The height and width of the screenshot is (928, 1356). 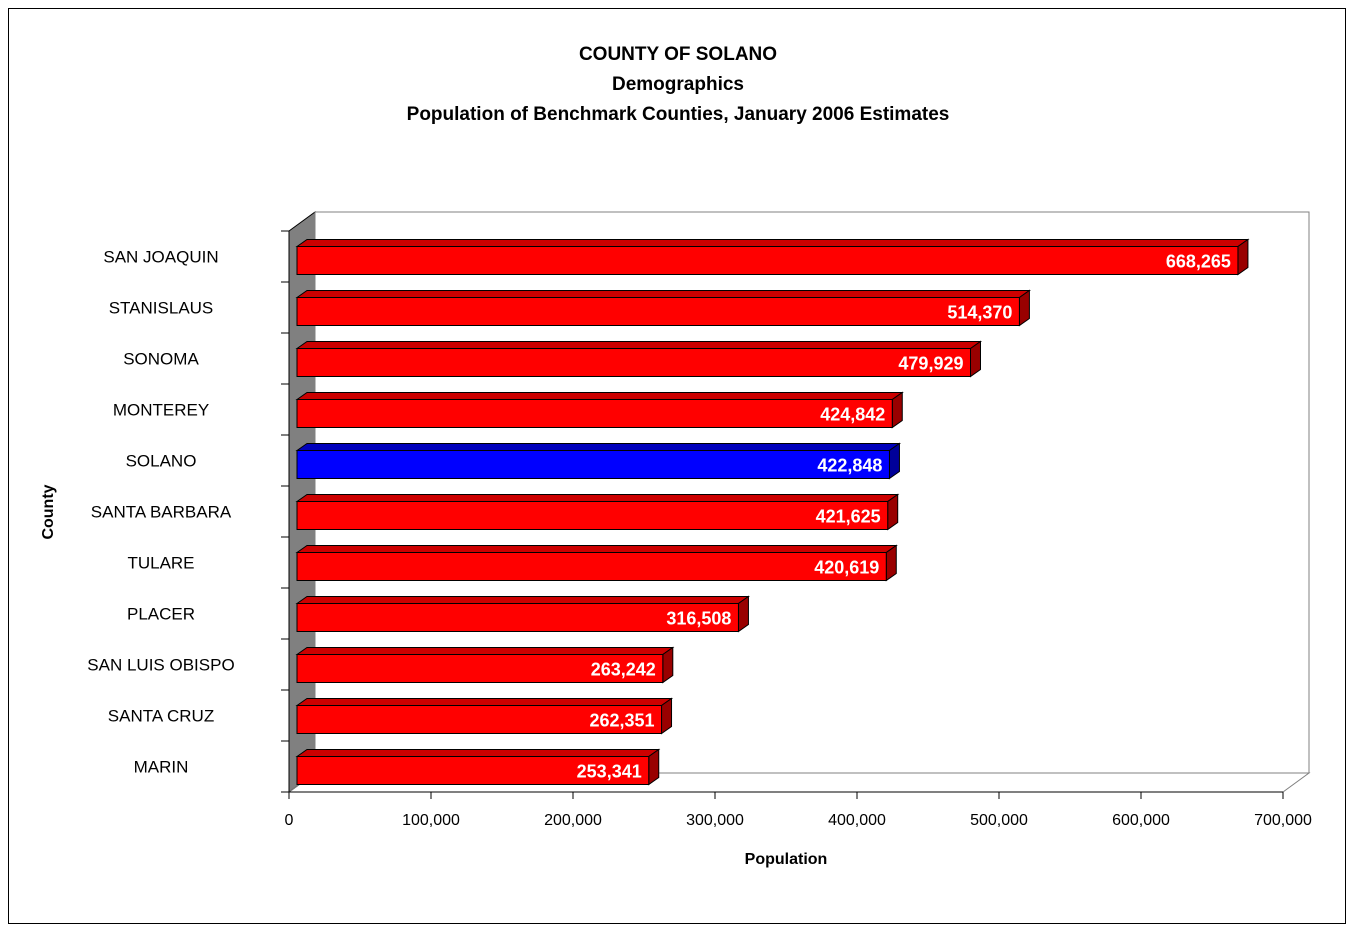 I want to click on bar: 422,848, so click(x=598, y=461).